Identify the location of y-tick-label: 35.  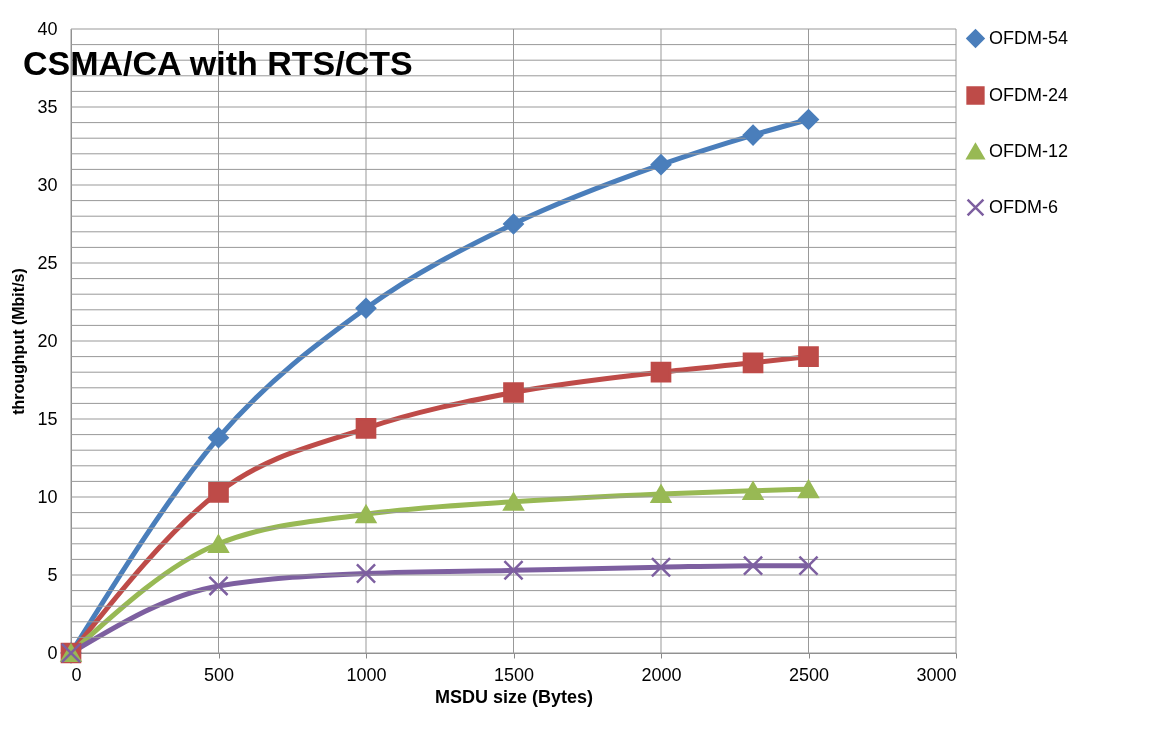
(47, 106).